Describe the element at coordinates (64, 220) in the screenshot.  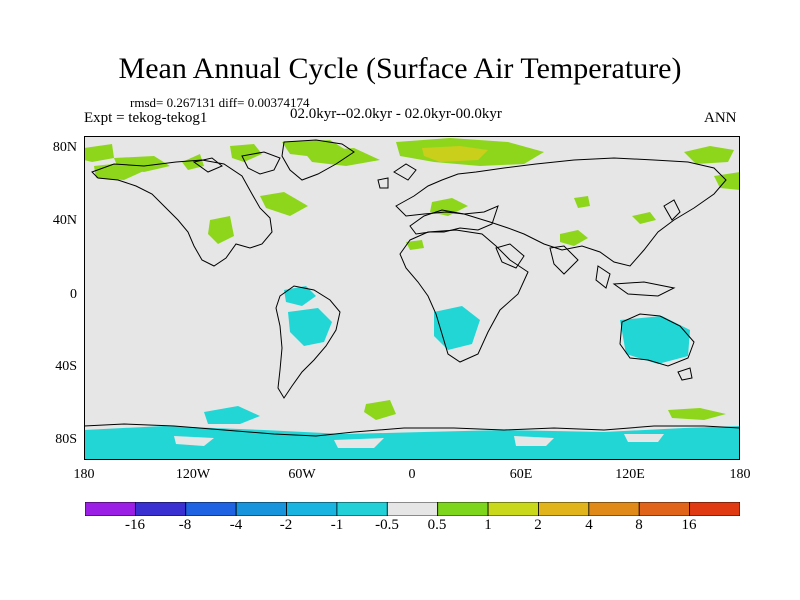
I see `lat-label-40n: 40N` at that location.